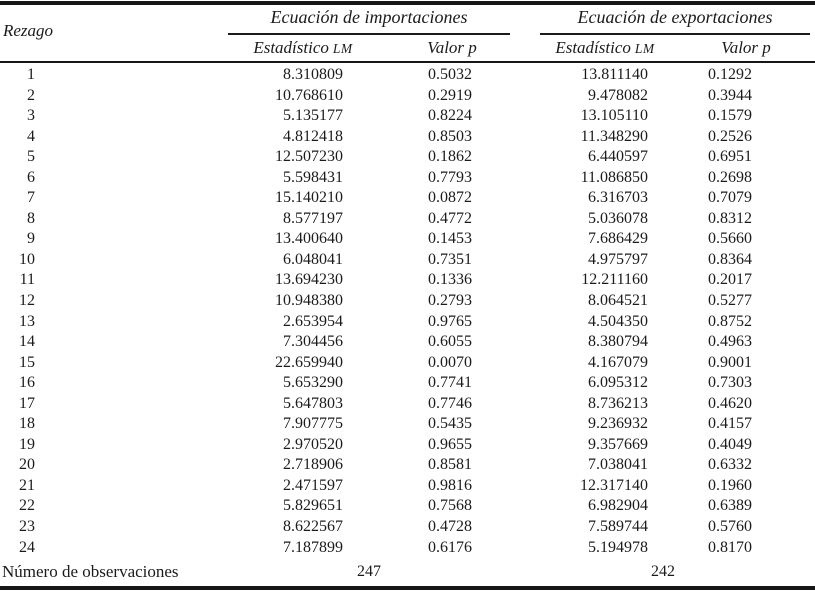  I want to click on export-lm-cell: 7.686429, so click(618, 239).